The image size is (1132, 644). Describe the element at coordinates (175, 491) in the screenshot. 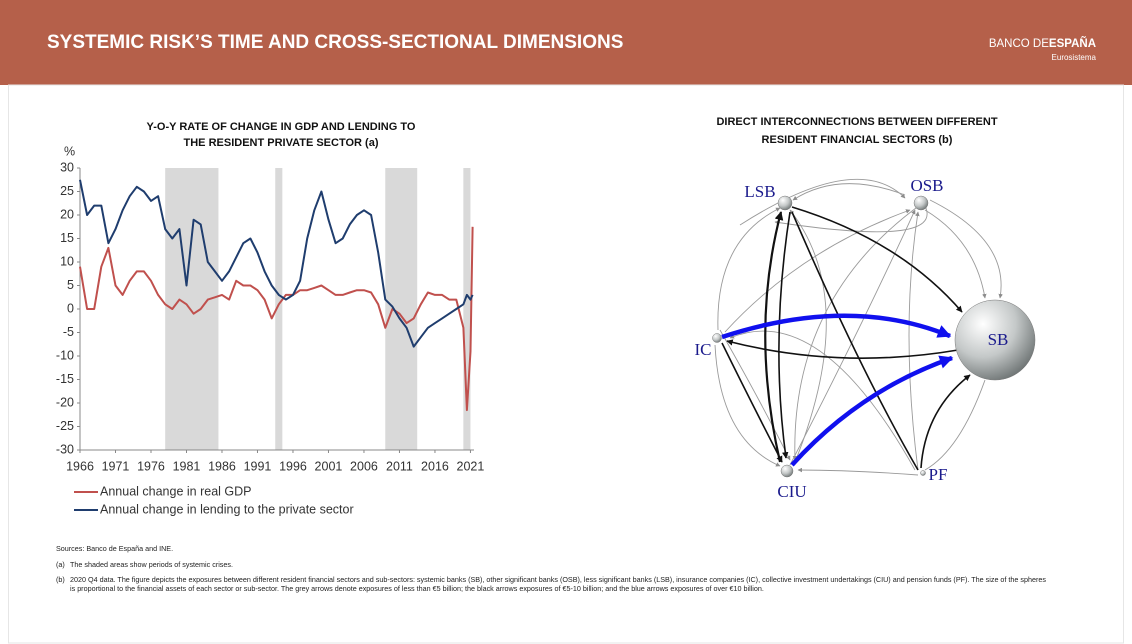

I see `legend-label: Annual change in real GDP` at that location.